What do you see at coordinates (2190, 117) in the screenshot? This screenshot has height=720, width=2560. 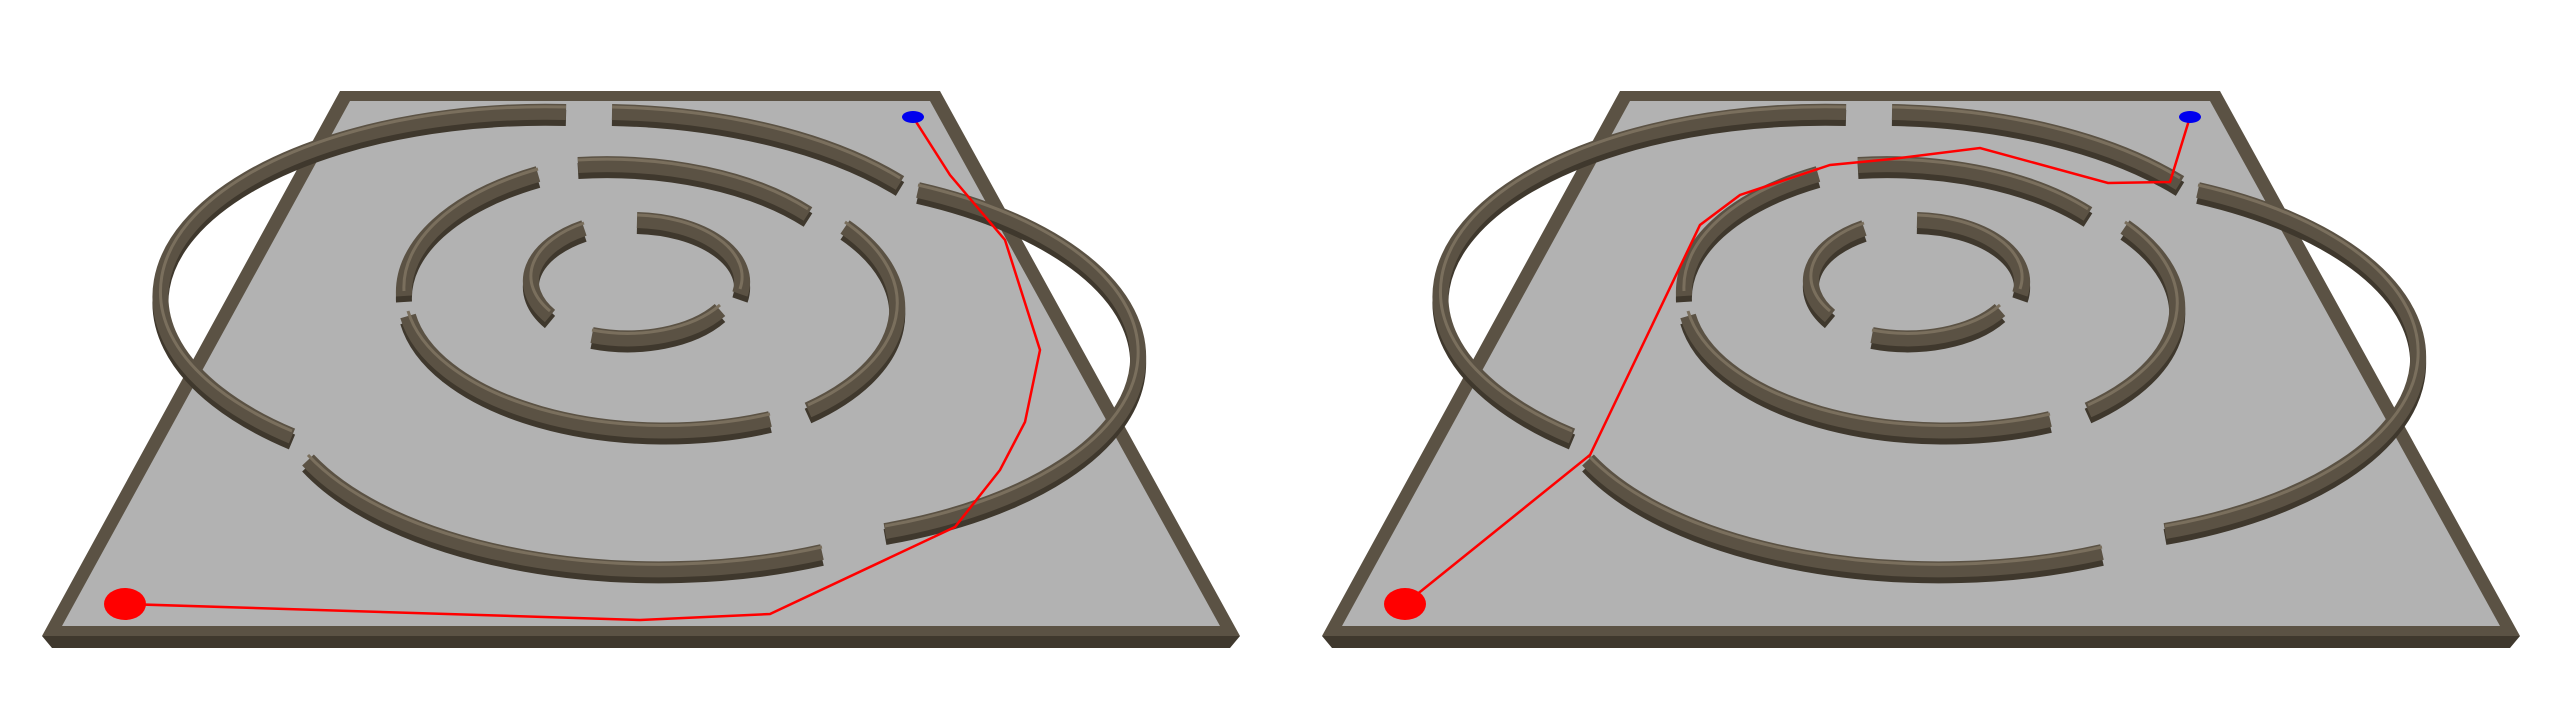 I see `goal-marker-right` at bounding box center [2190, 117].